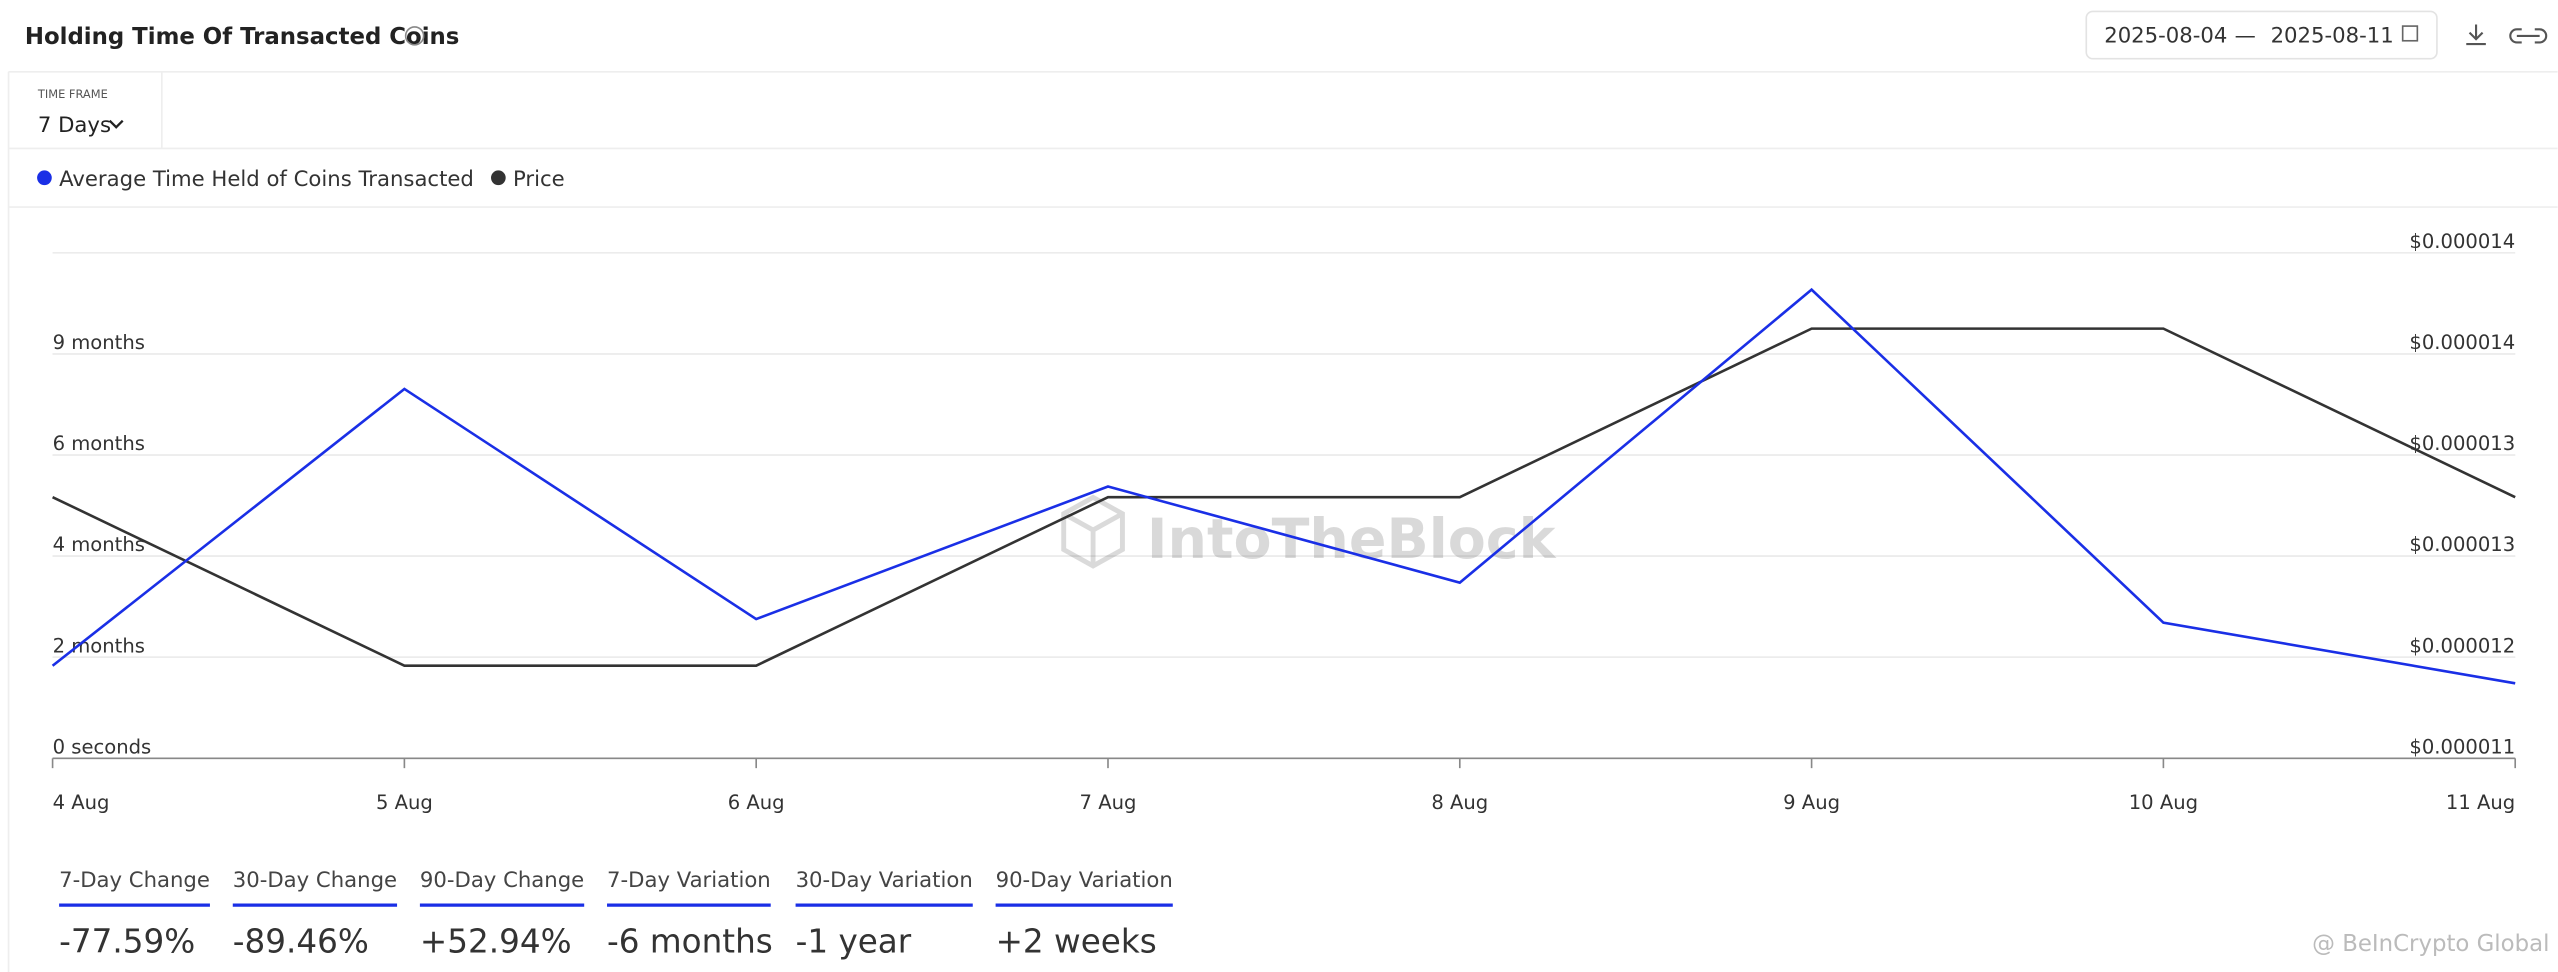 The width and height of the screenshot is (2558, 972). Describe the element at coordinates (496, 941) in the screenshot. I see `stat-value: +52.94%` at that location.